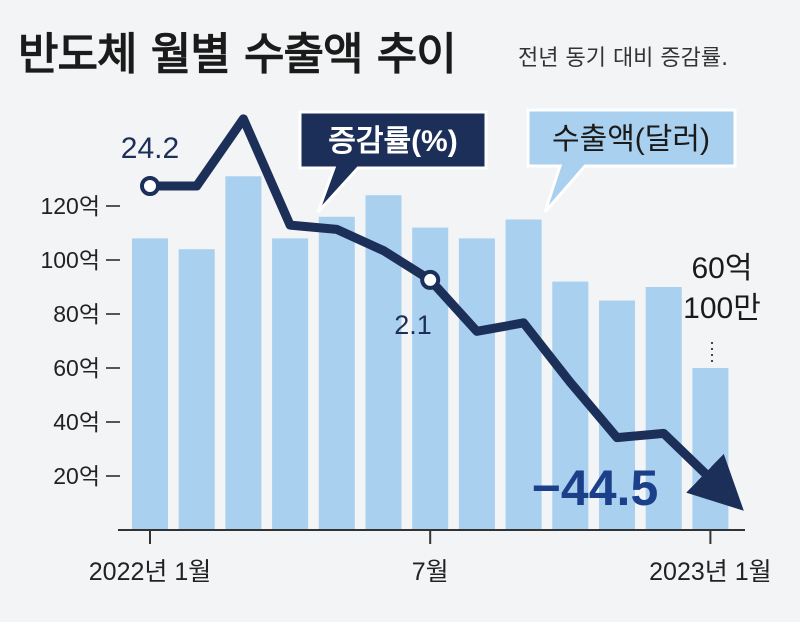 The image size is (800, 622). I want to click on x-tick-label: 2023년 1월, so click(710, 572).